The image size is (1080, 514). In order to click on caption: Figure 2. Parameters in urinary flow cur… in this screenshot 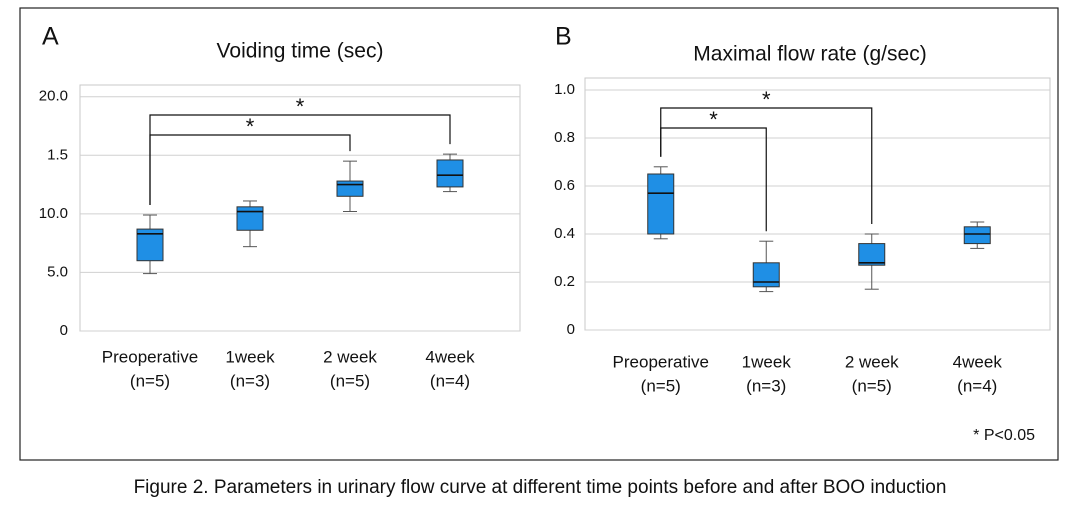, I will do `click(540, 487)`.